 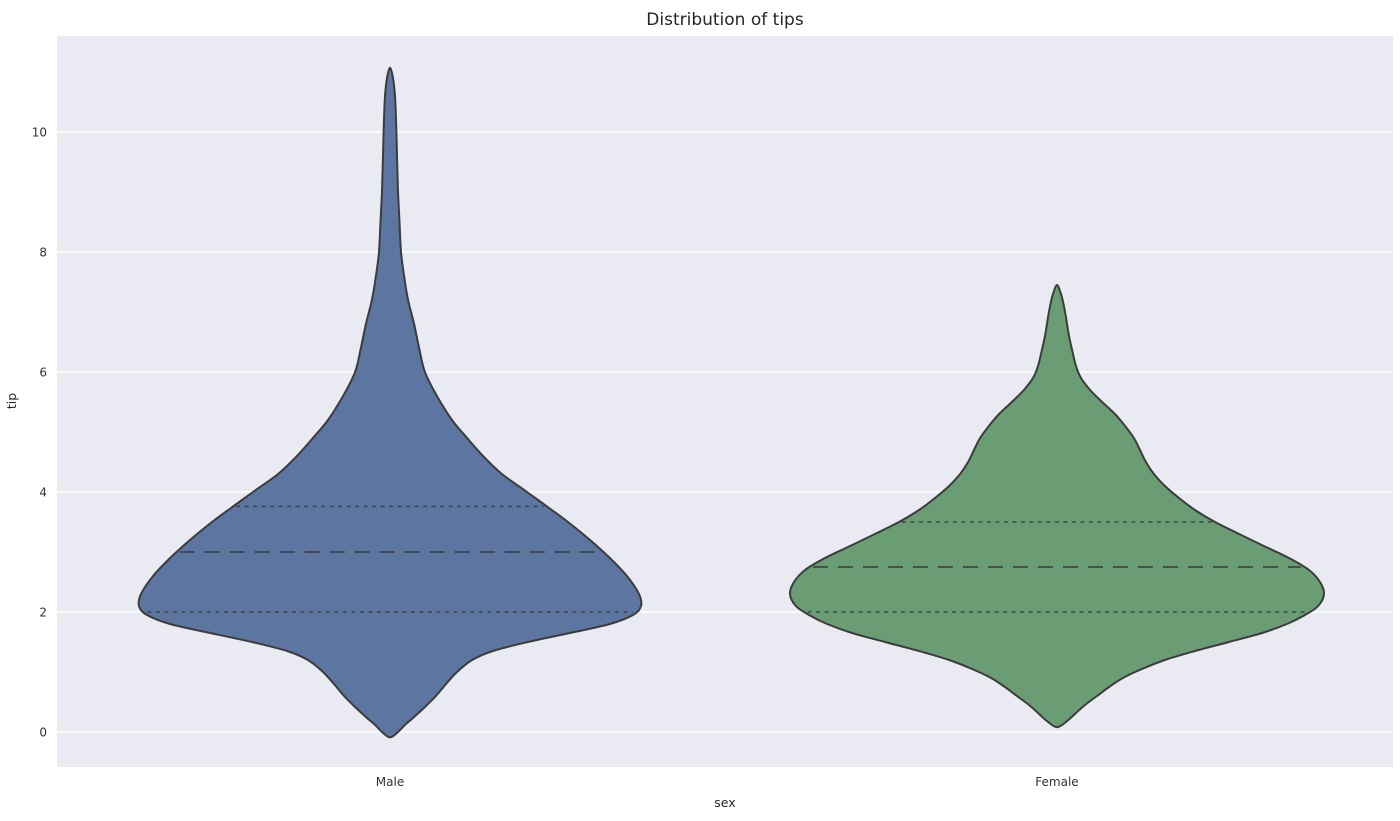 What do you see at coordinates (724, 802) in the screenshot?
I see `x-axis-label: sex` at bounding box center [724, 802].